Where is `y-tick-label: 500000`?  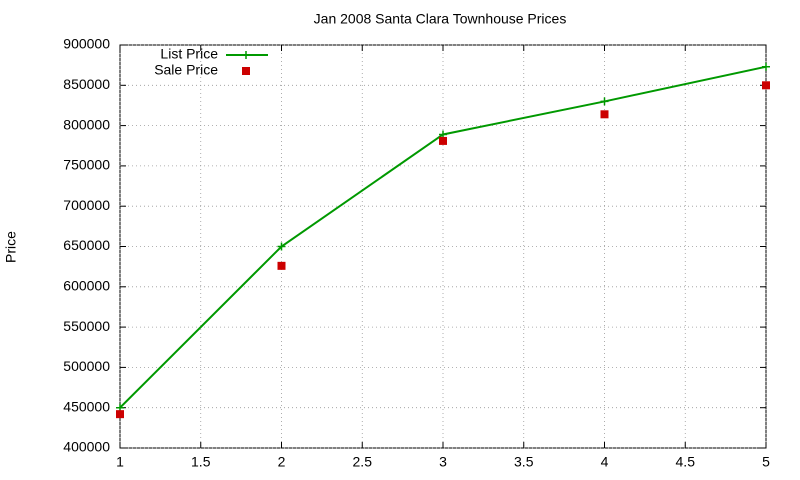
y-tick-label: 500000 is located at coordinates (86, 366).